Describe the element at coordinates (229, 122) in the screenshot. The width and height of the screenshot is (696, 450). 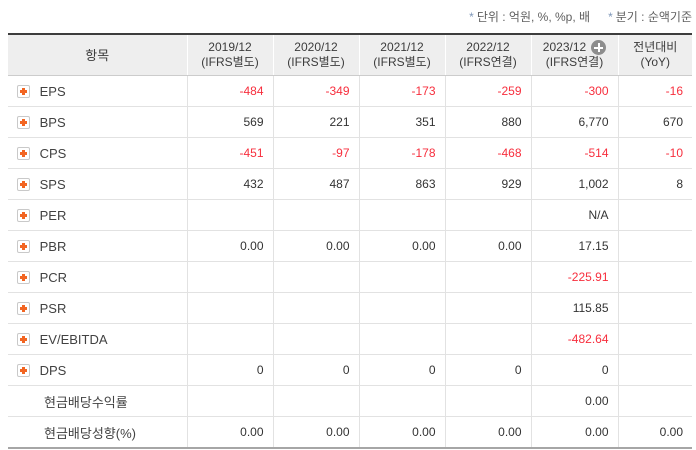
I see `value-cell: 569` at that location.